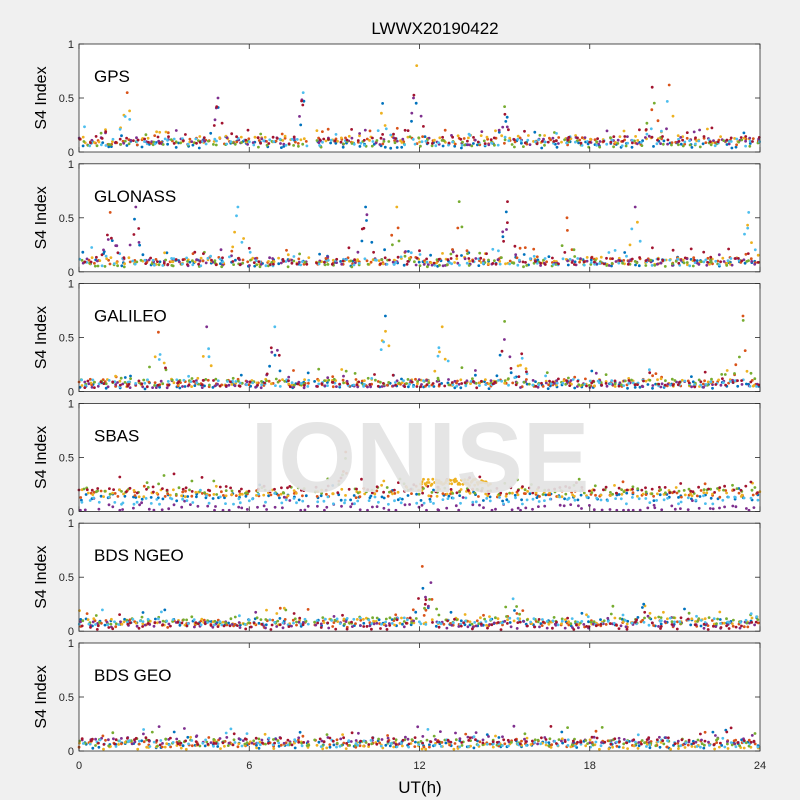  What do you see at coordinates (71, 404) in the screenshot?
I see `y-tick-label: 1` at bounding box center [71, 404].